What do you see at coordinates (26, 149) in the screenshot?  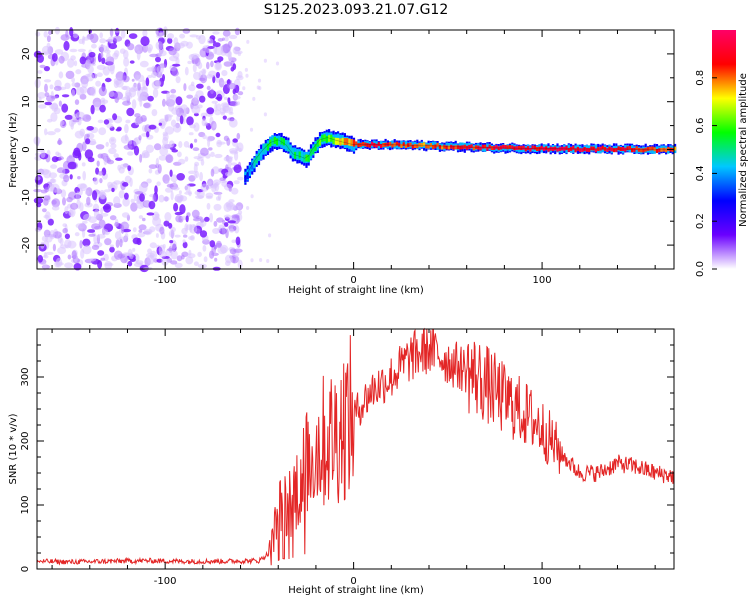 I see `y-tick-label: 0` at bounding box center [26, 149].